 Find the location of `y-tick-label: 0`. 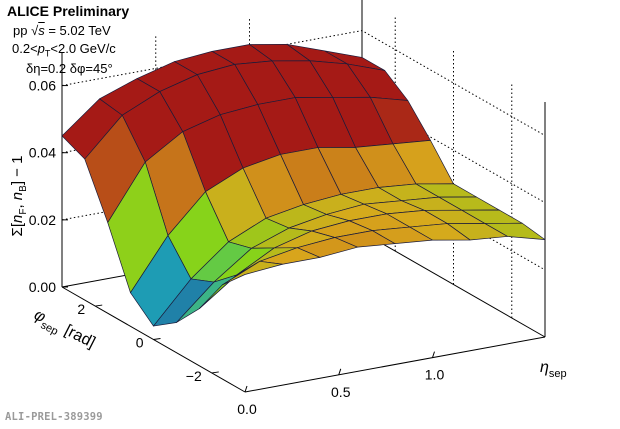

y-tick-label: 0 is located at coordinates (140, 343).